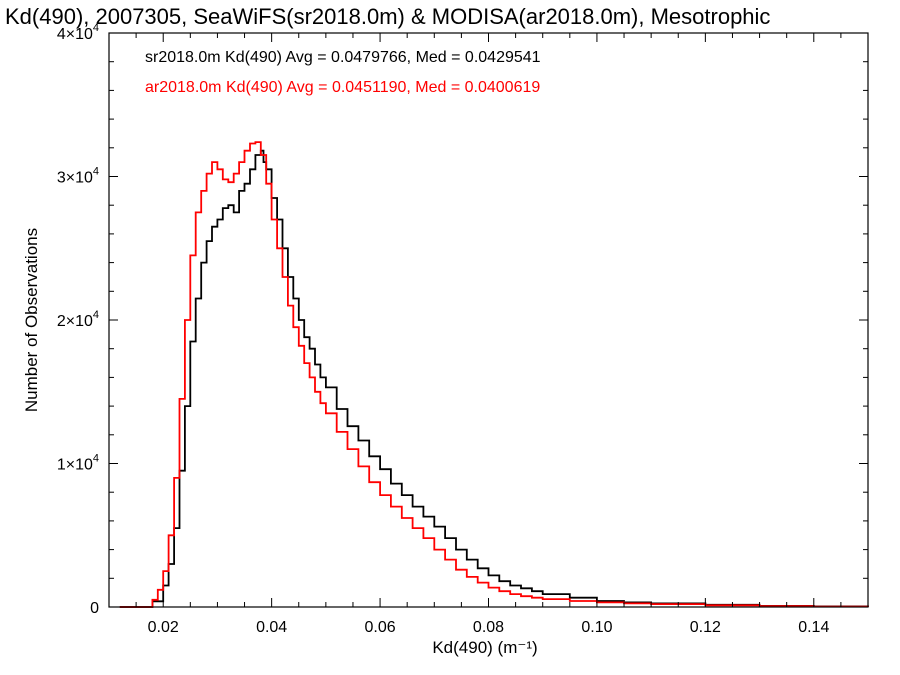  I want to click on x-tick-label: 0.04, so click(271, 627).